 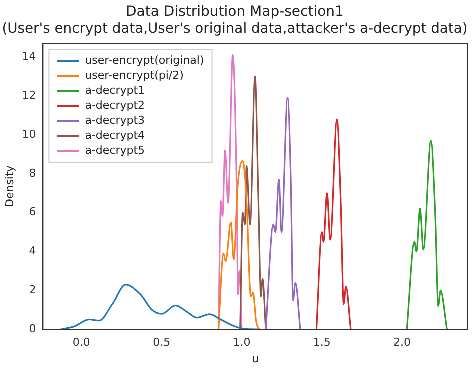 I want to click on legend-label: a-decrypt4, so click(x=115, y=135).